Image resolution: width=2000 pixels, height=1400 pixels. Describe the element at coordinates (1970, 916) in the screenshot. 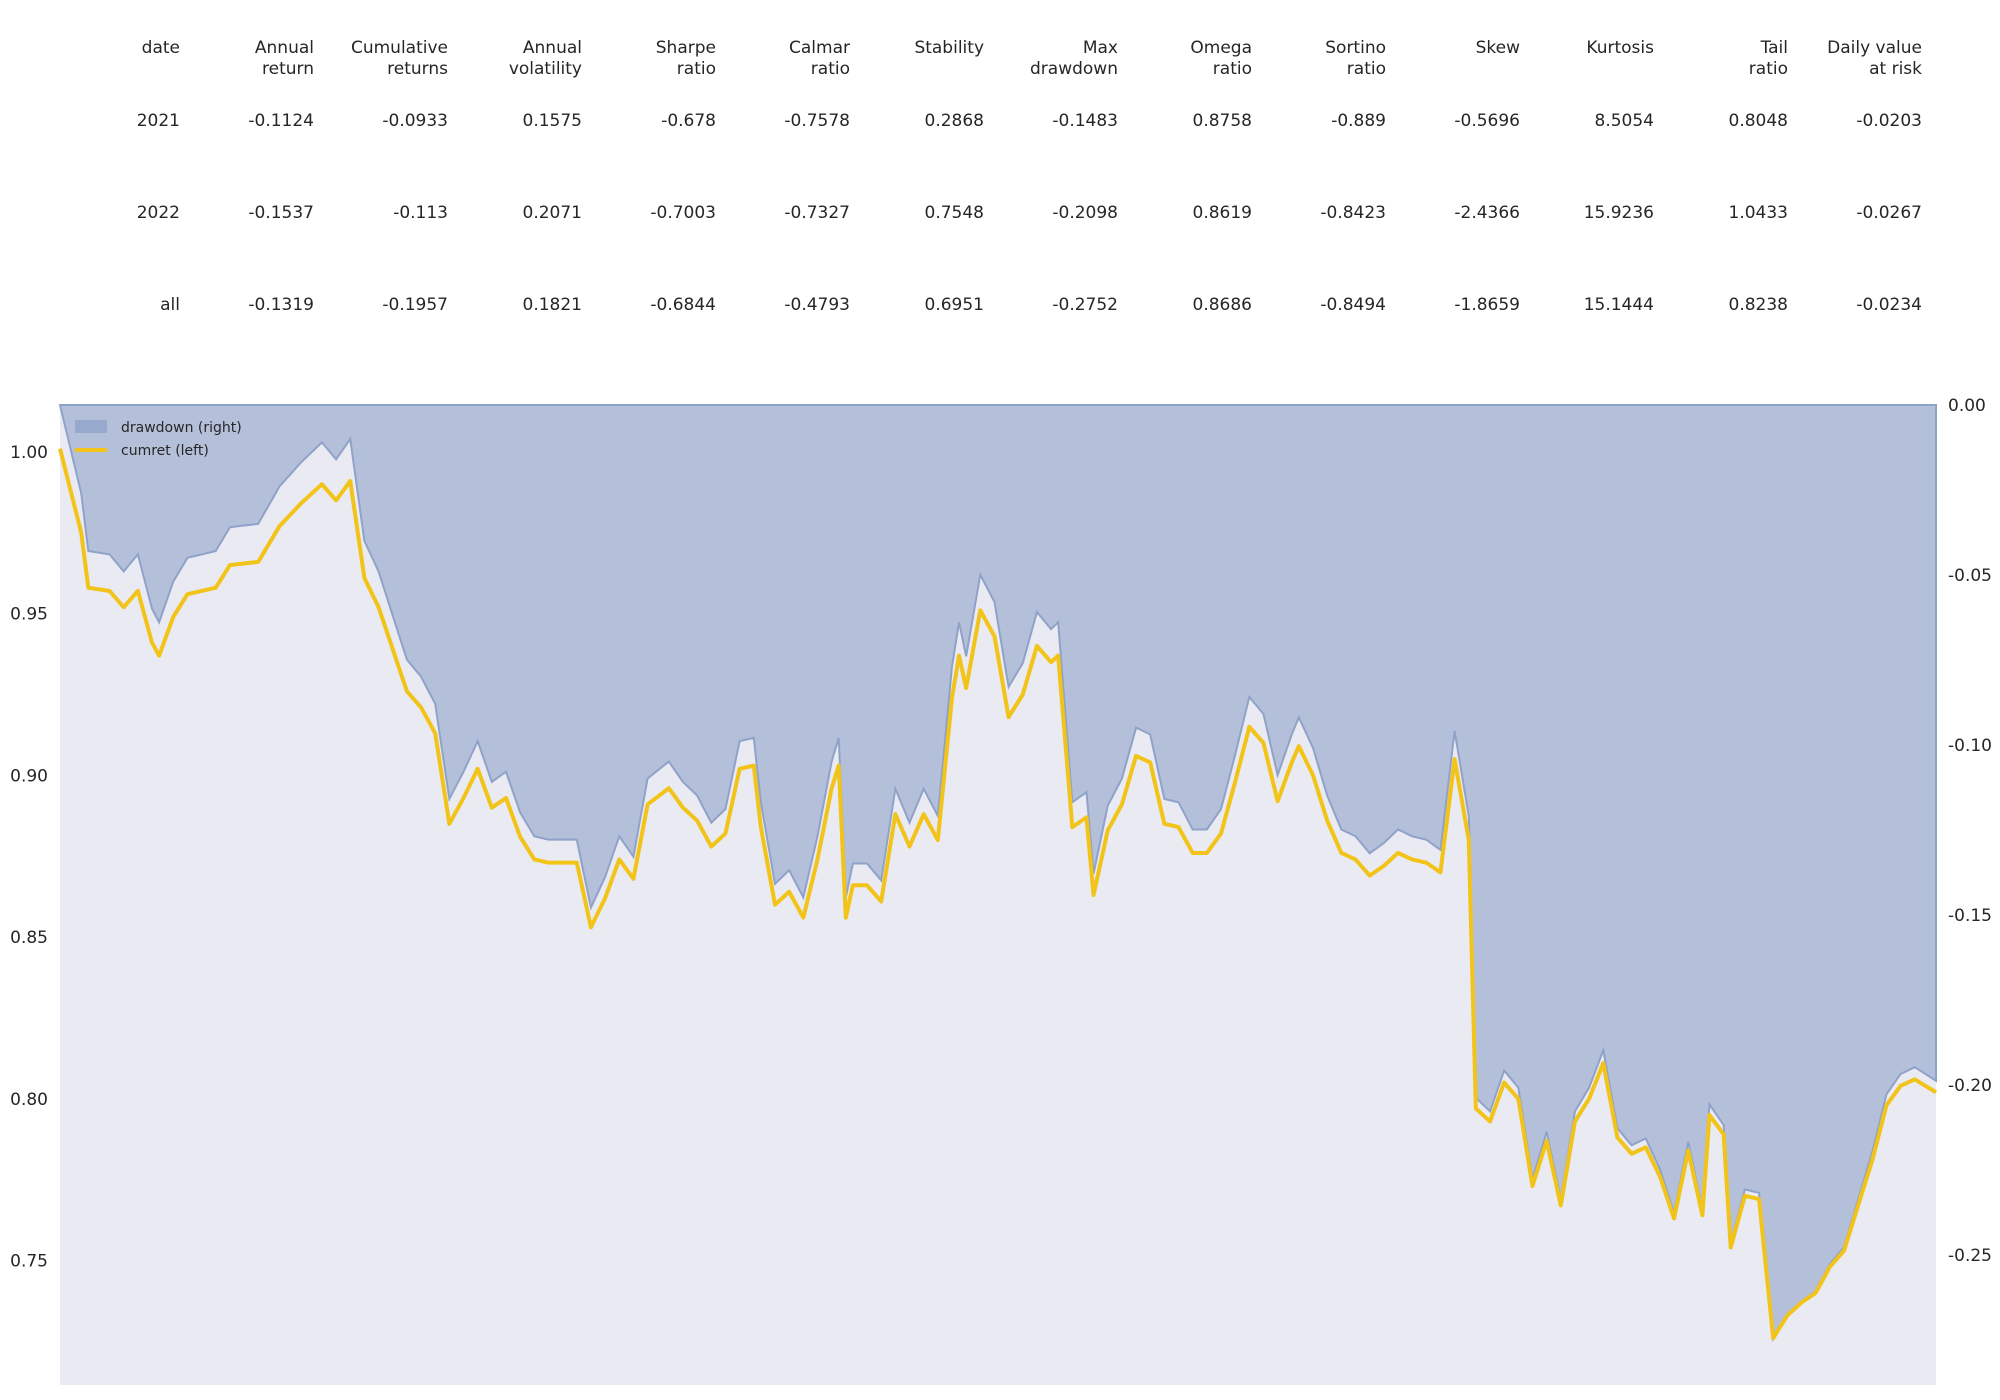

I see `right-axis-tick-label: -0.15` at that location.